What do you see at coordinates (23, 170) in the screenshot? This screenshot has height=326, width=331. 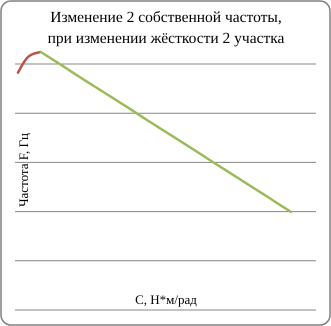 I see `y-axis-title: Частота F, Гц` at bounding box center [23, 170].